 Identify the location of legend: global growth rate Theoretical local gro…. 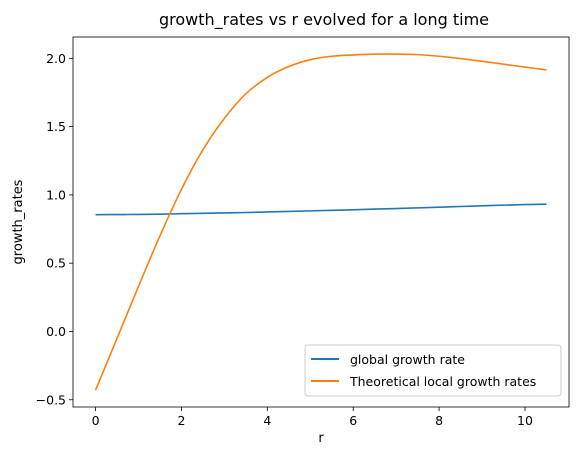
(433, 370).